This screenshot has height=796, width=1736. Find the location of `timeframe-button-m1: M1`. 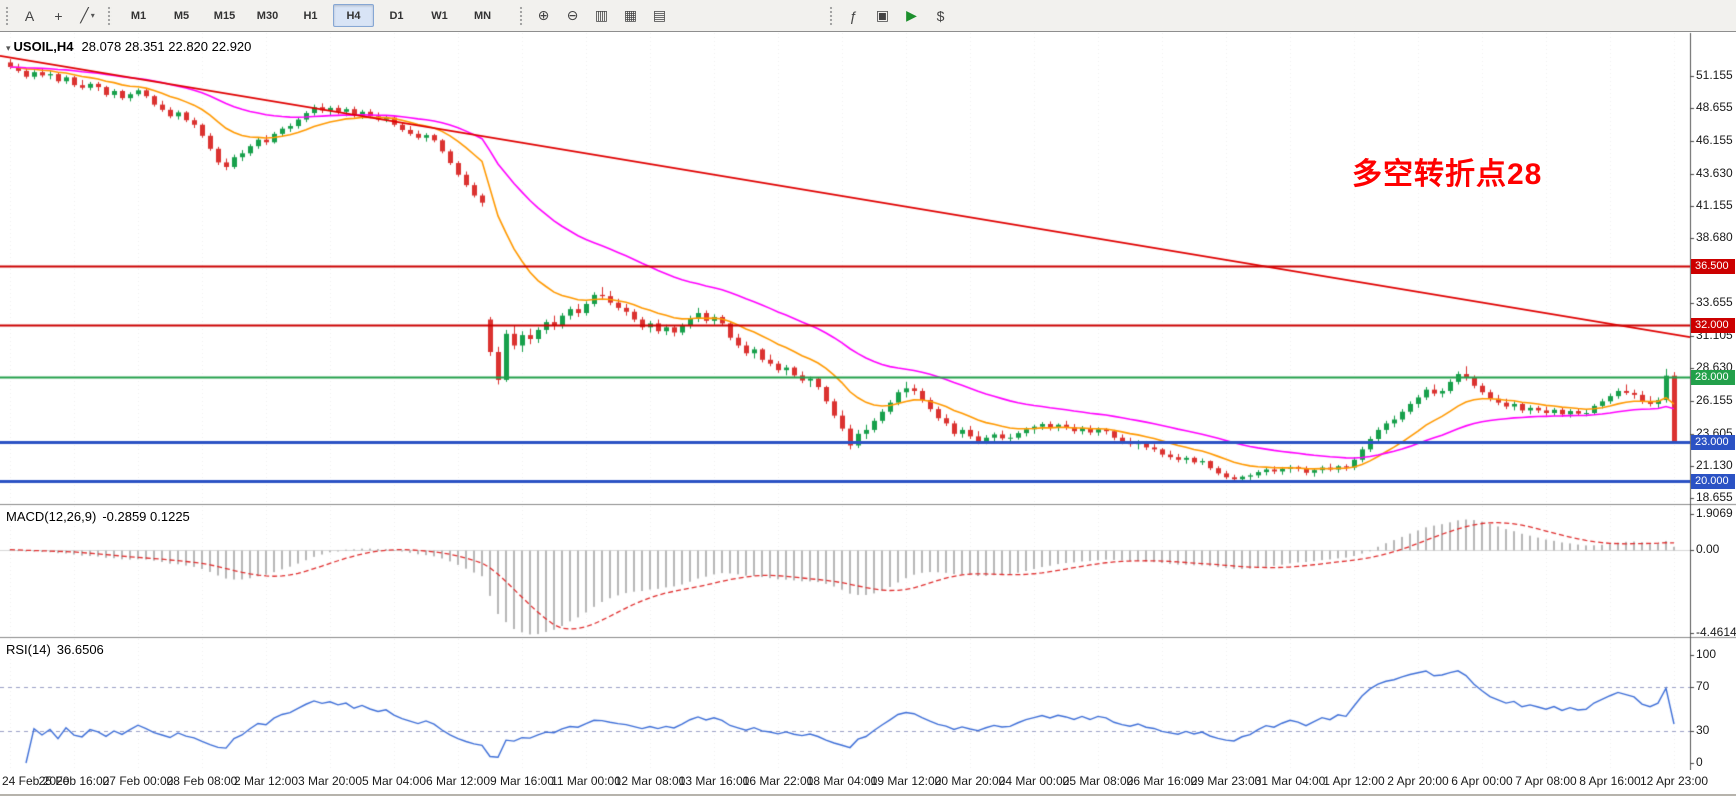

timeframe-button-m1: M1 is located at coordinates (138, 15).